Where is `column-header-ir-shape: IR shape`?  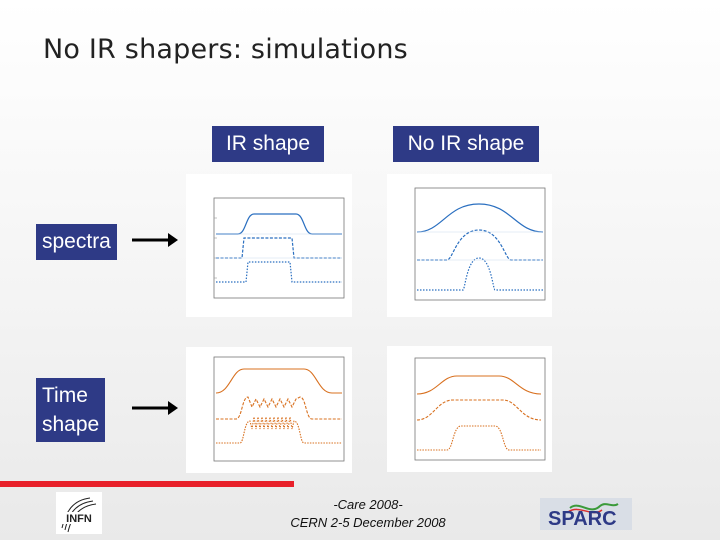
column-header-ir-shape: IR shape is located at coordinates (268, 144).